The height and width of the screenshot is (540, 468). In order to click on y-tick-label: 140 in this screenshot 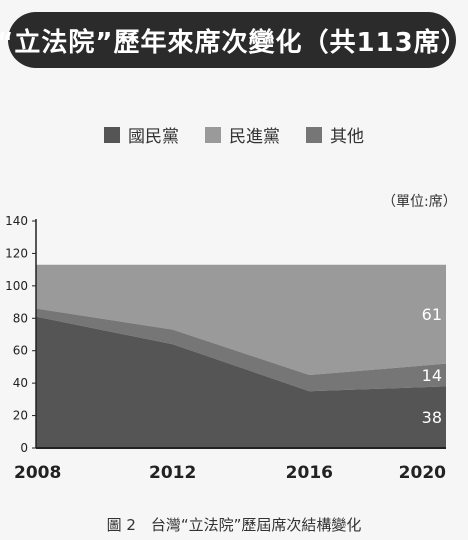, I will do `click(16, 221)`.